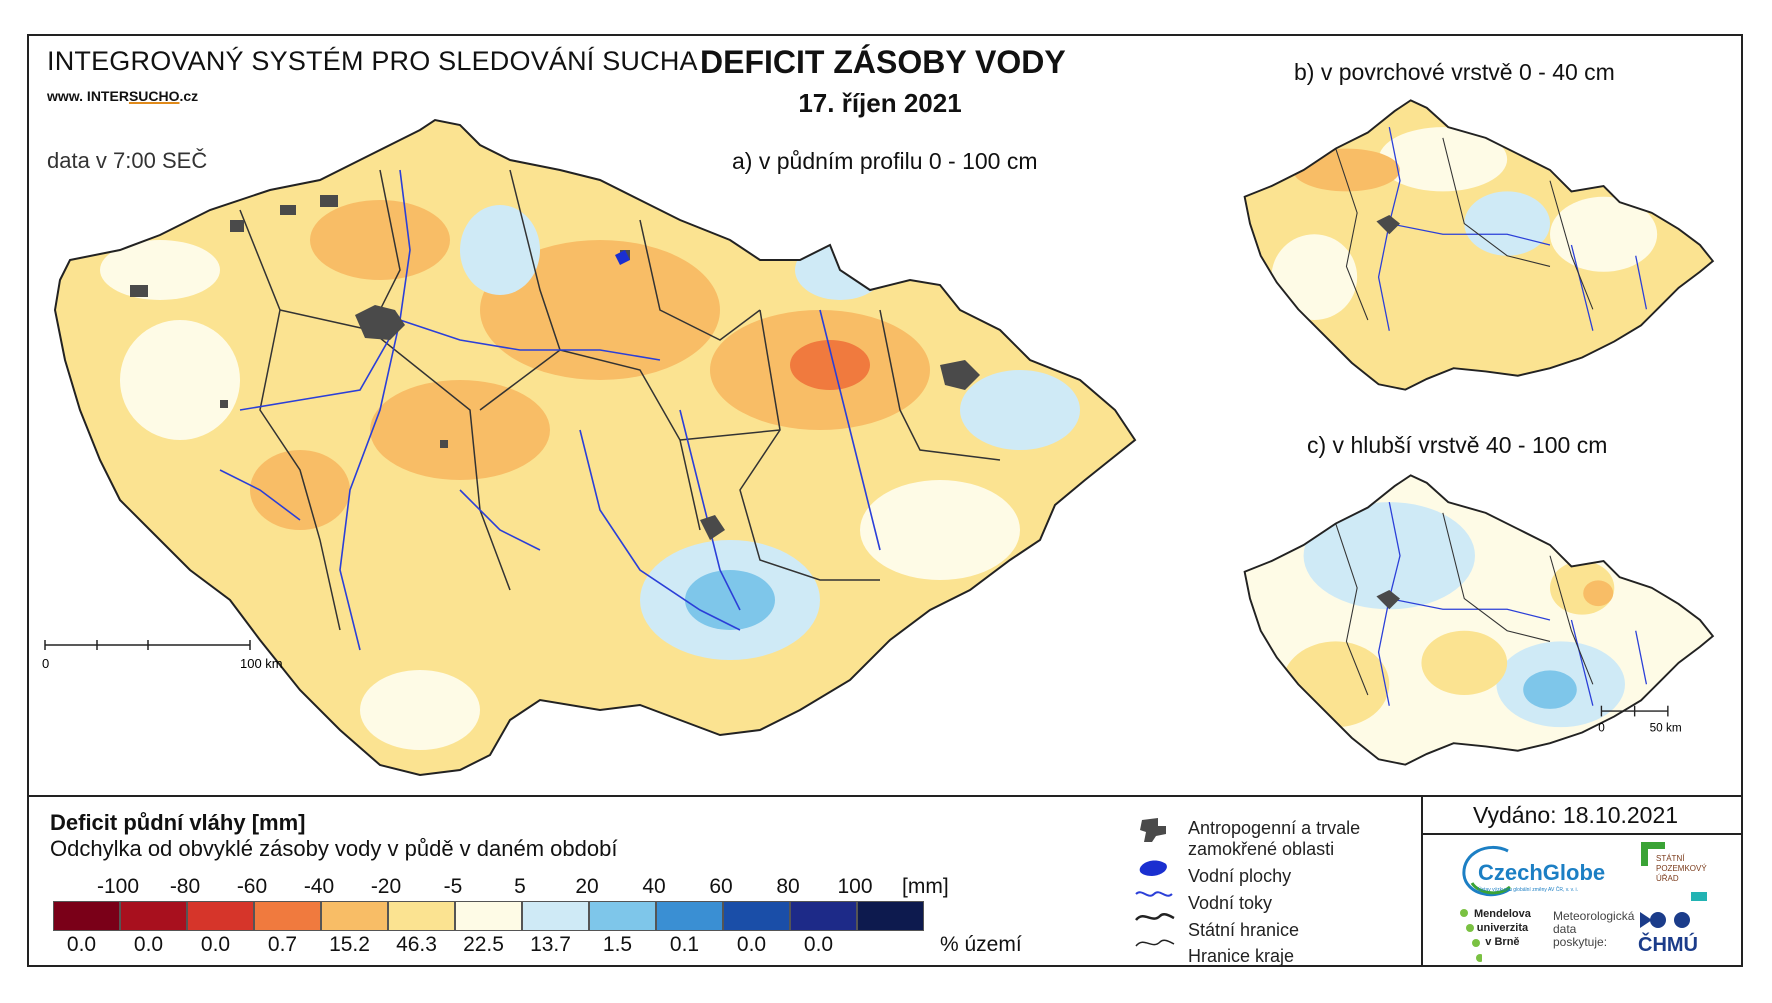  Describe the element at coordinates (1653, 854) in the screenshot. I see `spu-logo-icon` at that location.